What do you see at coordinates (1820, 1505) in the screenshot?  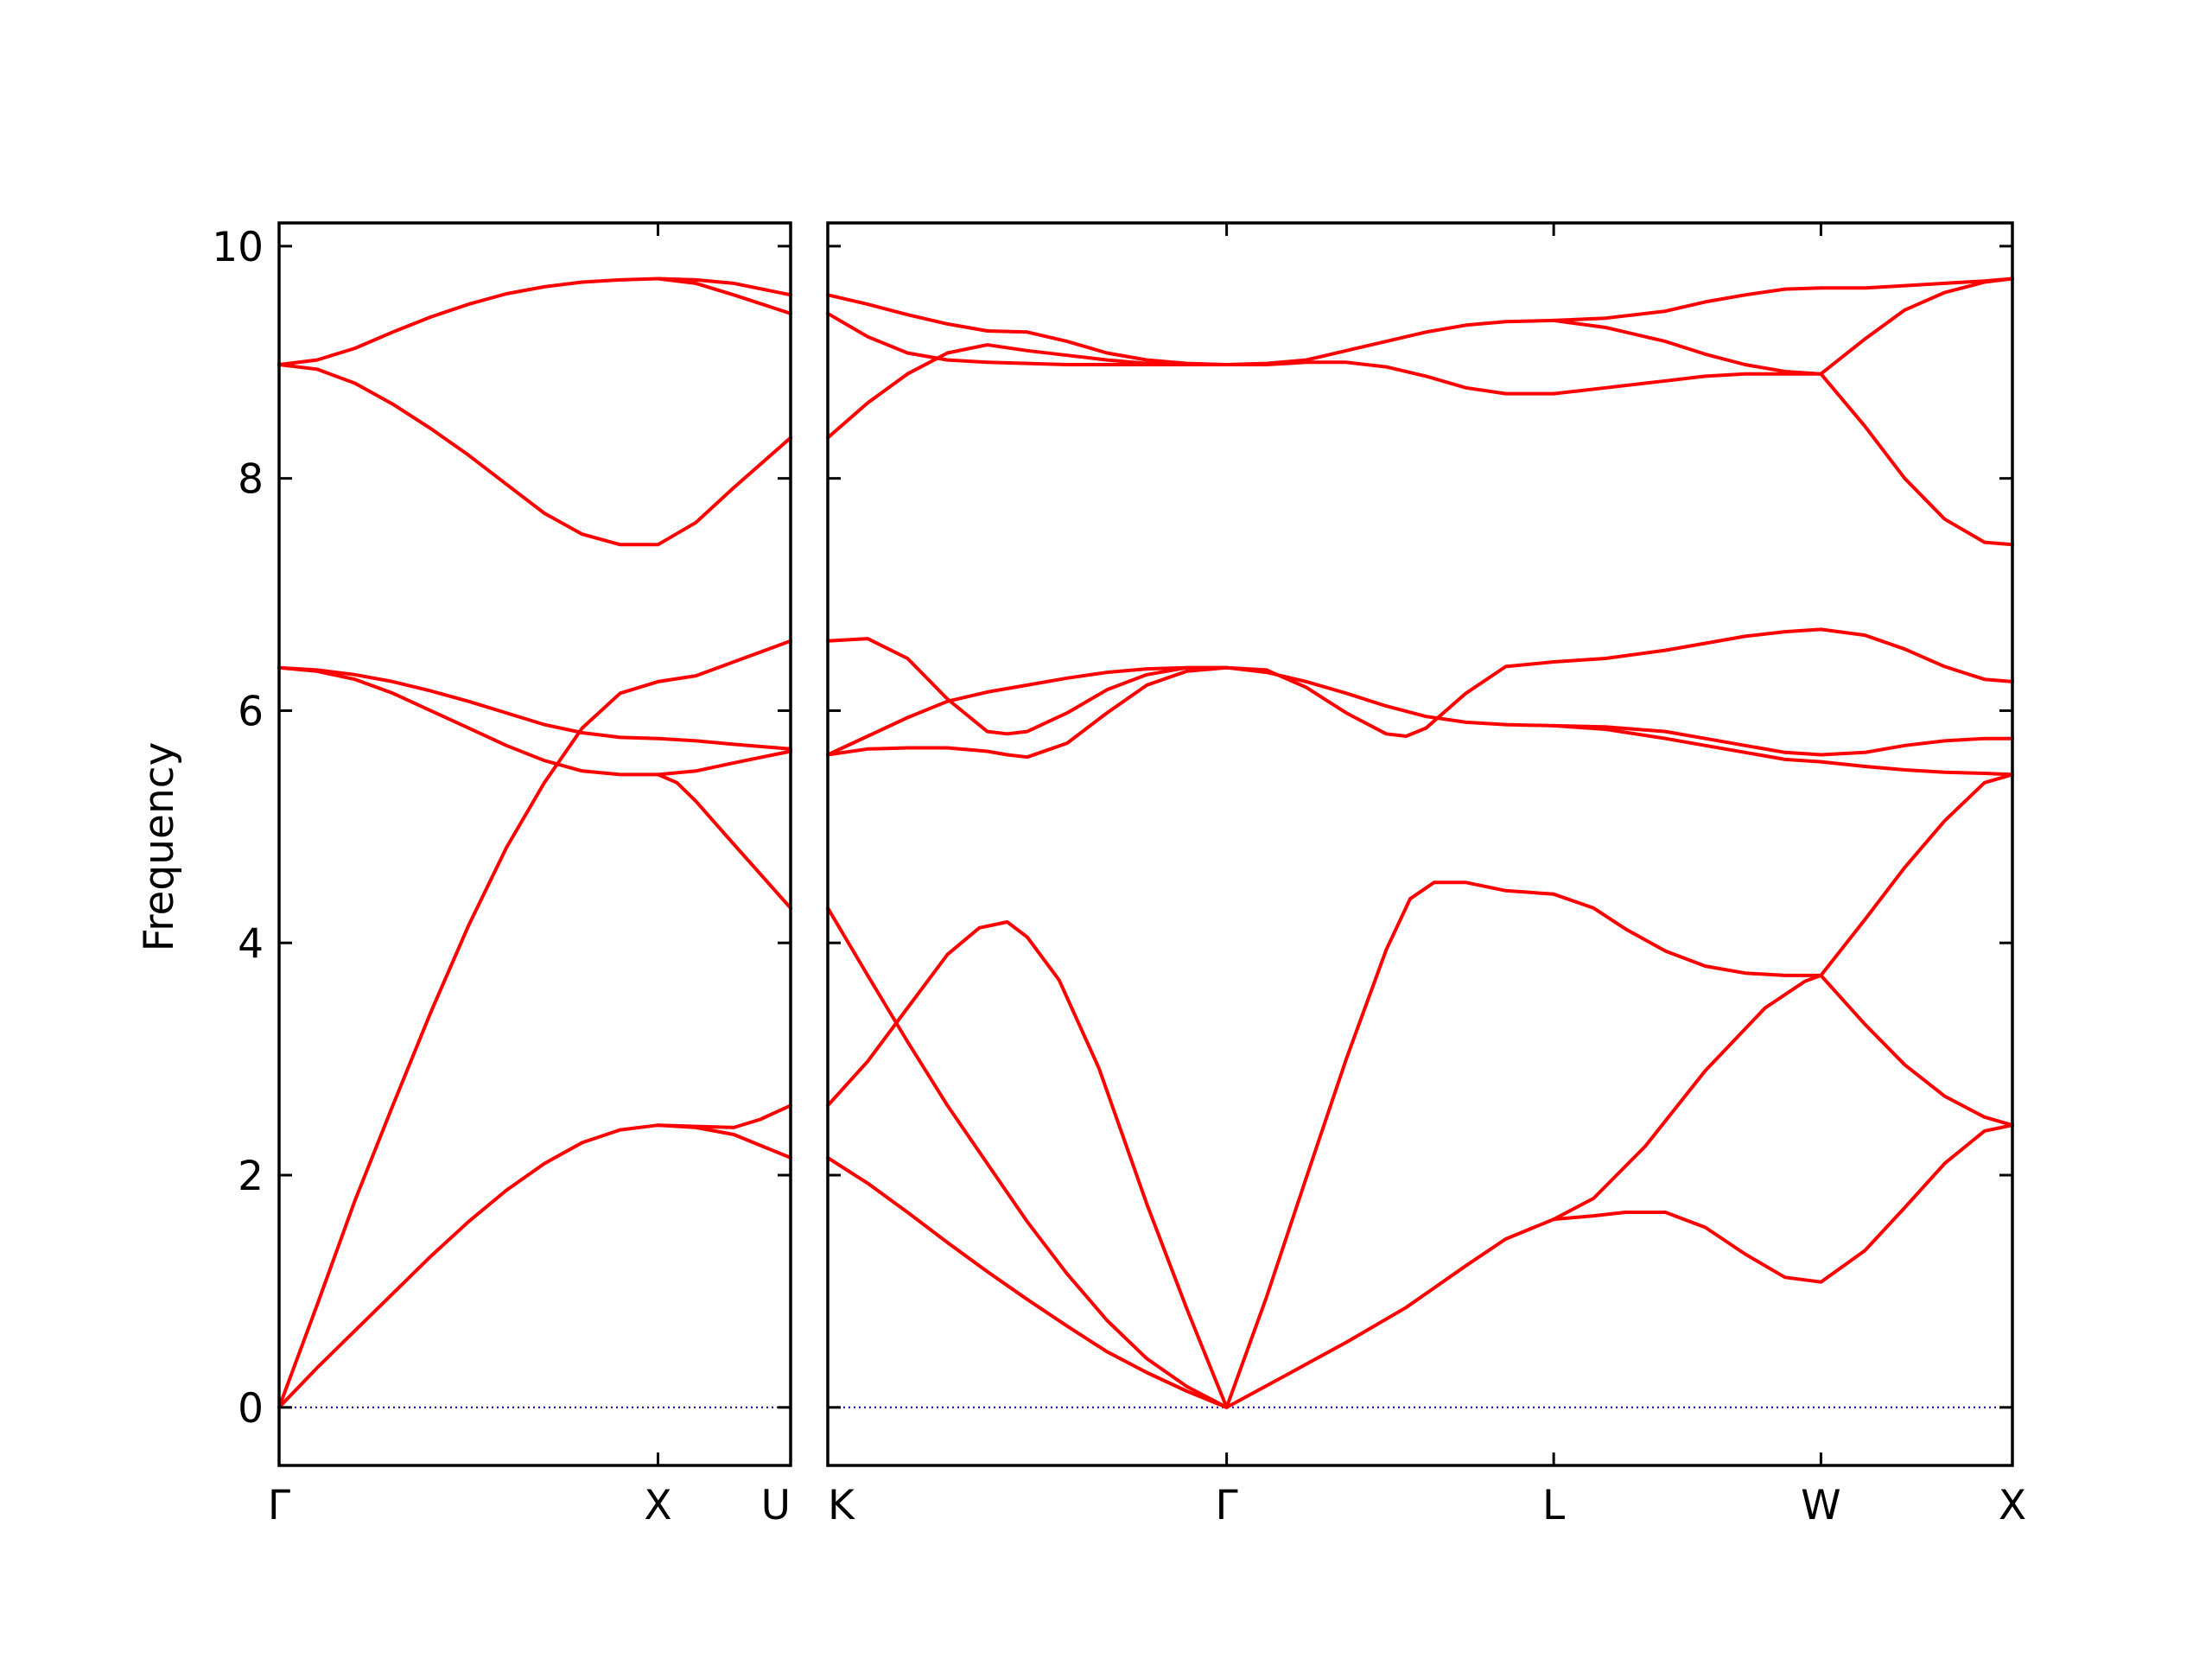 I see `x-tick-label: W` at bounding box center [1820, 1505].